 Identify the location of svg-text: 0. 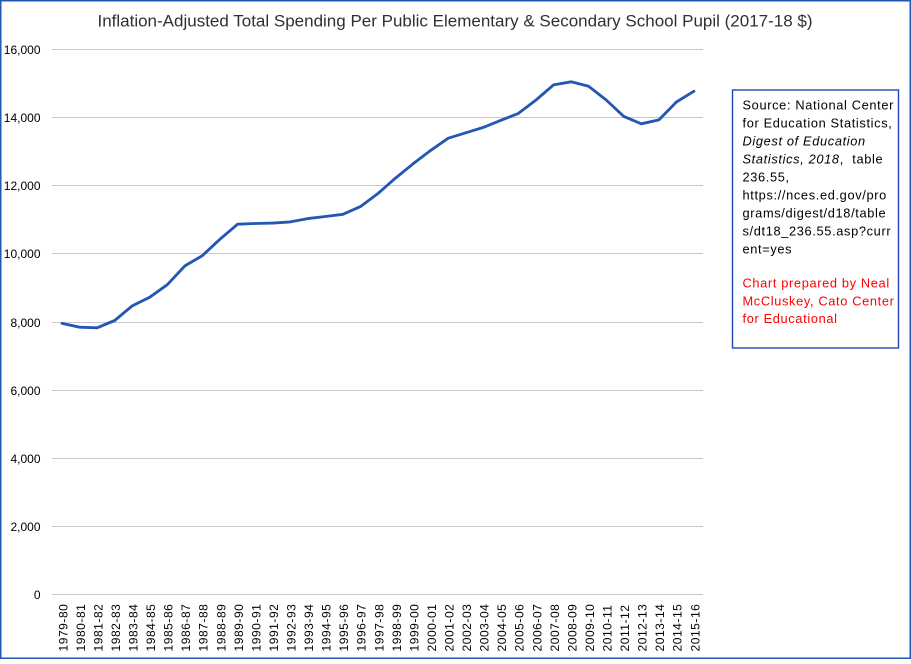
(37, 595).